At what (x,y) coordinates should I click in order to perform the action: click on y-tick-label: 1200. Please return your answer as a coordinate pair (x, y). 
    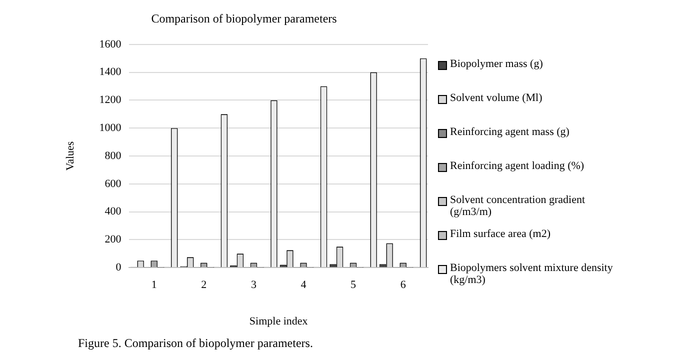
    Looking at the image, I should click on (110, 100).